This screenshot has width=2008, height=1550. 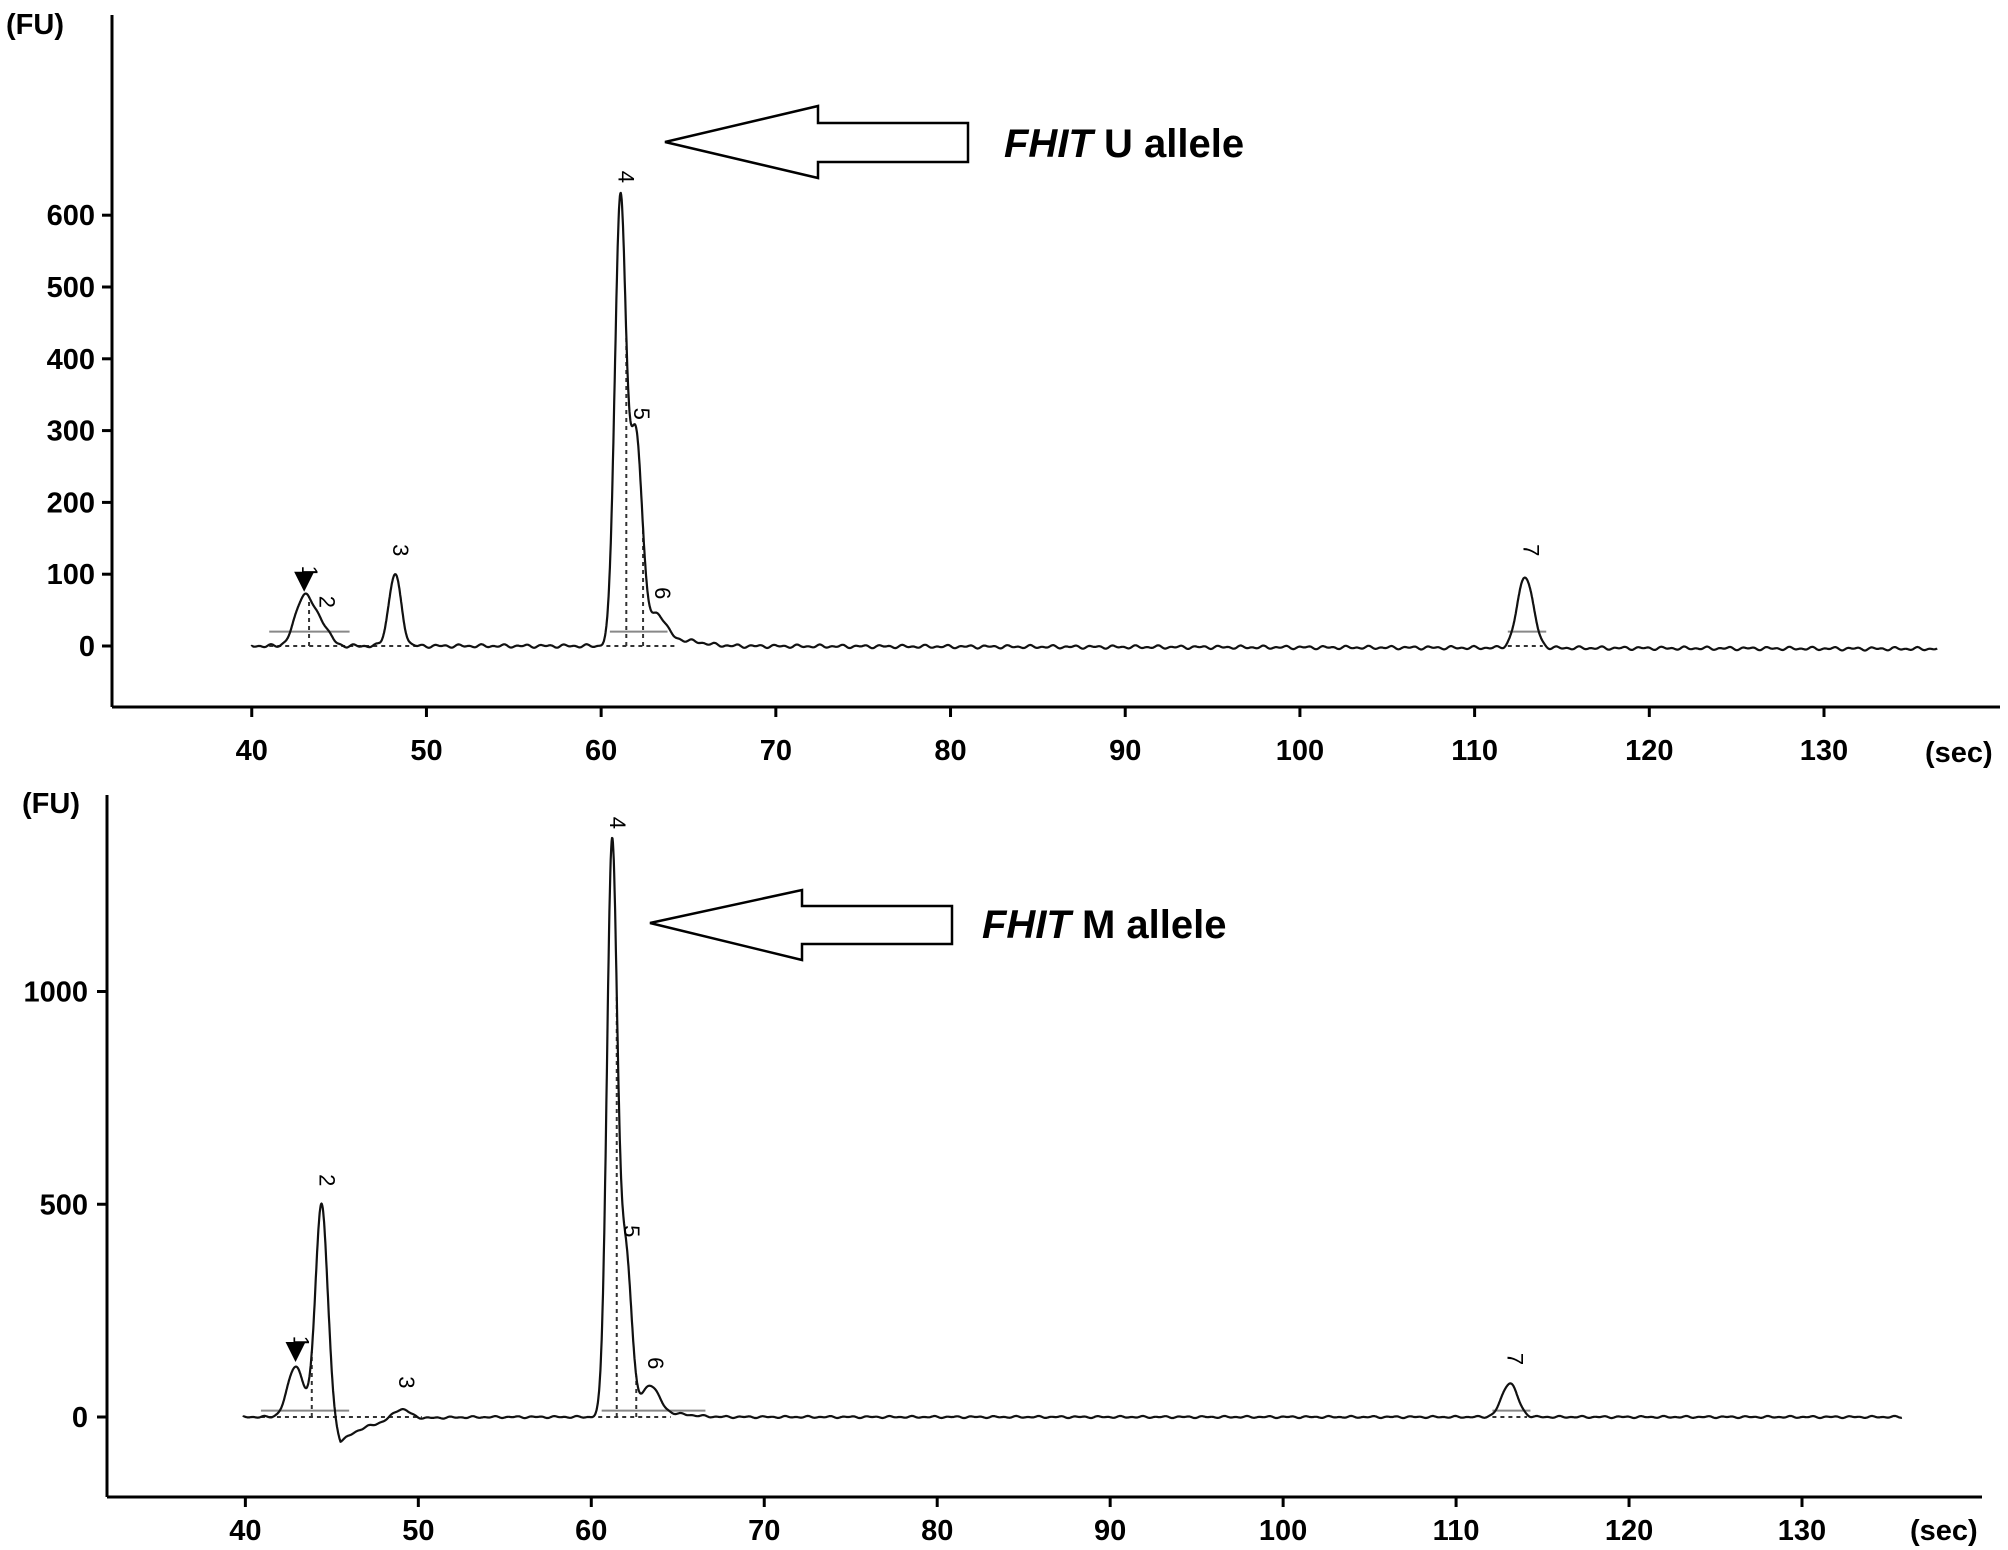 What do you see at coordinates (55, 993) in the screenshot?
I see `y-tick-label: 1000` at bounding box center [55, 993].